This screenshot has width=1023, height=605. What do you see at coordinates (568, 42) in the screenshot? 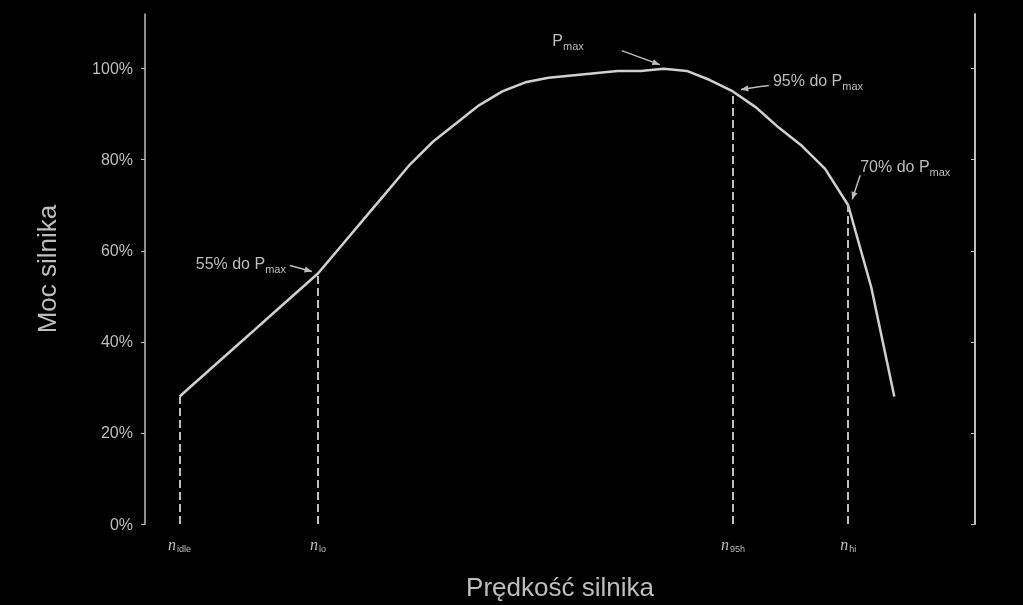
I see `annotation: P$_{max}$` at bounding box center [568, 42].